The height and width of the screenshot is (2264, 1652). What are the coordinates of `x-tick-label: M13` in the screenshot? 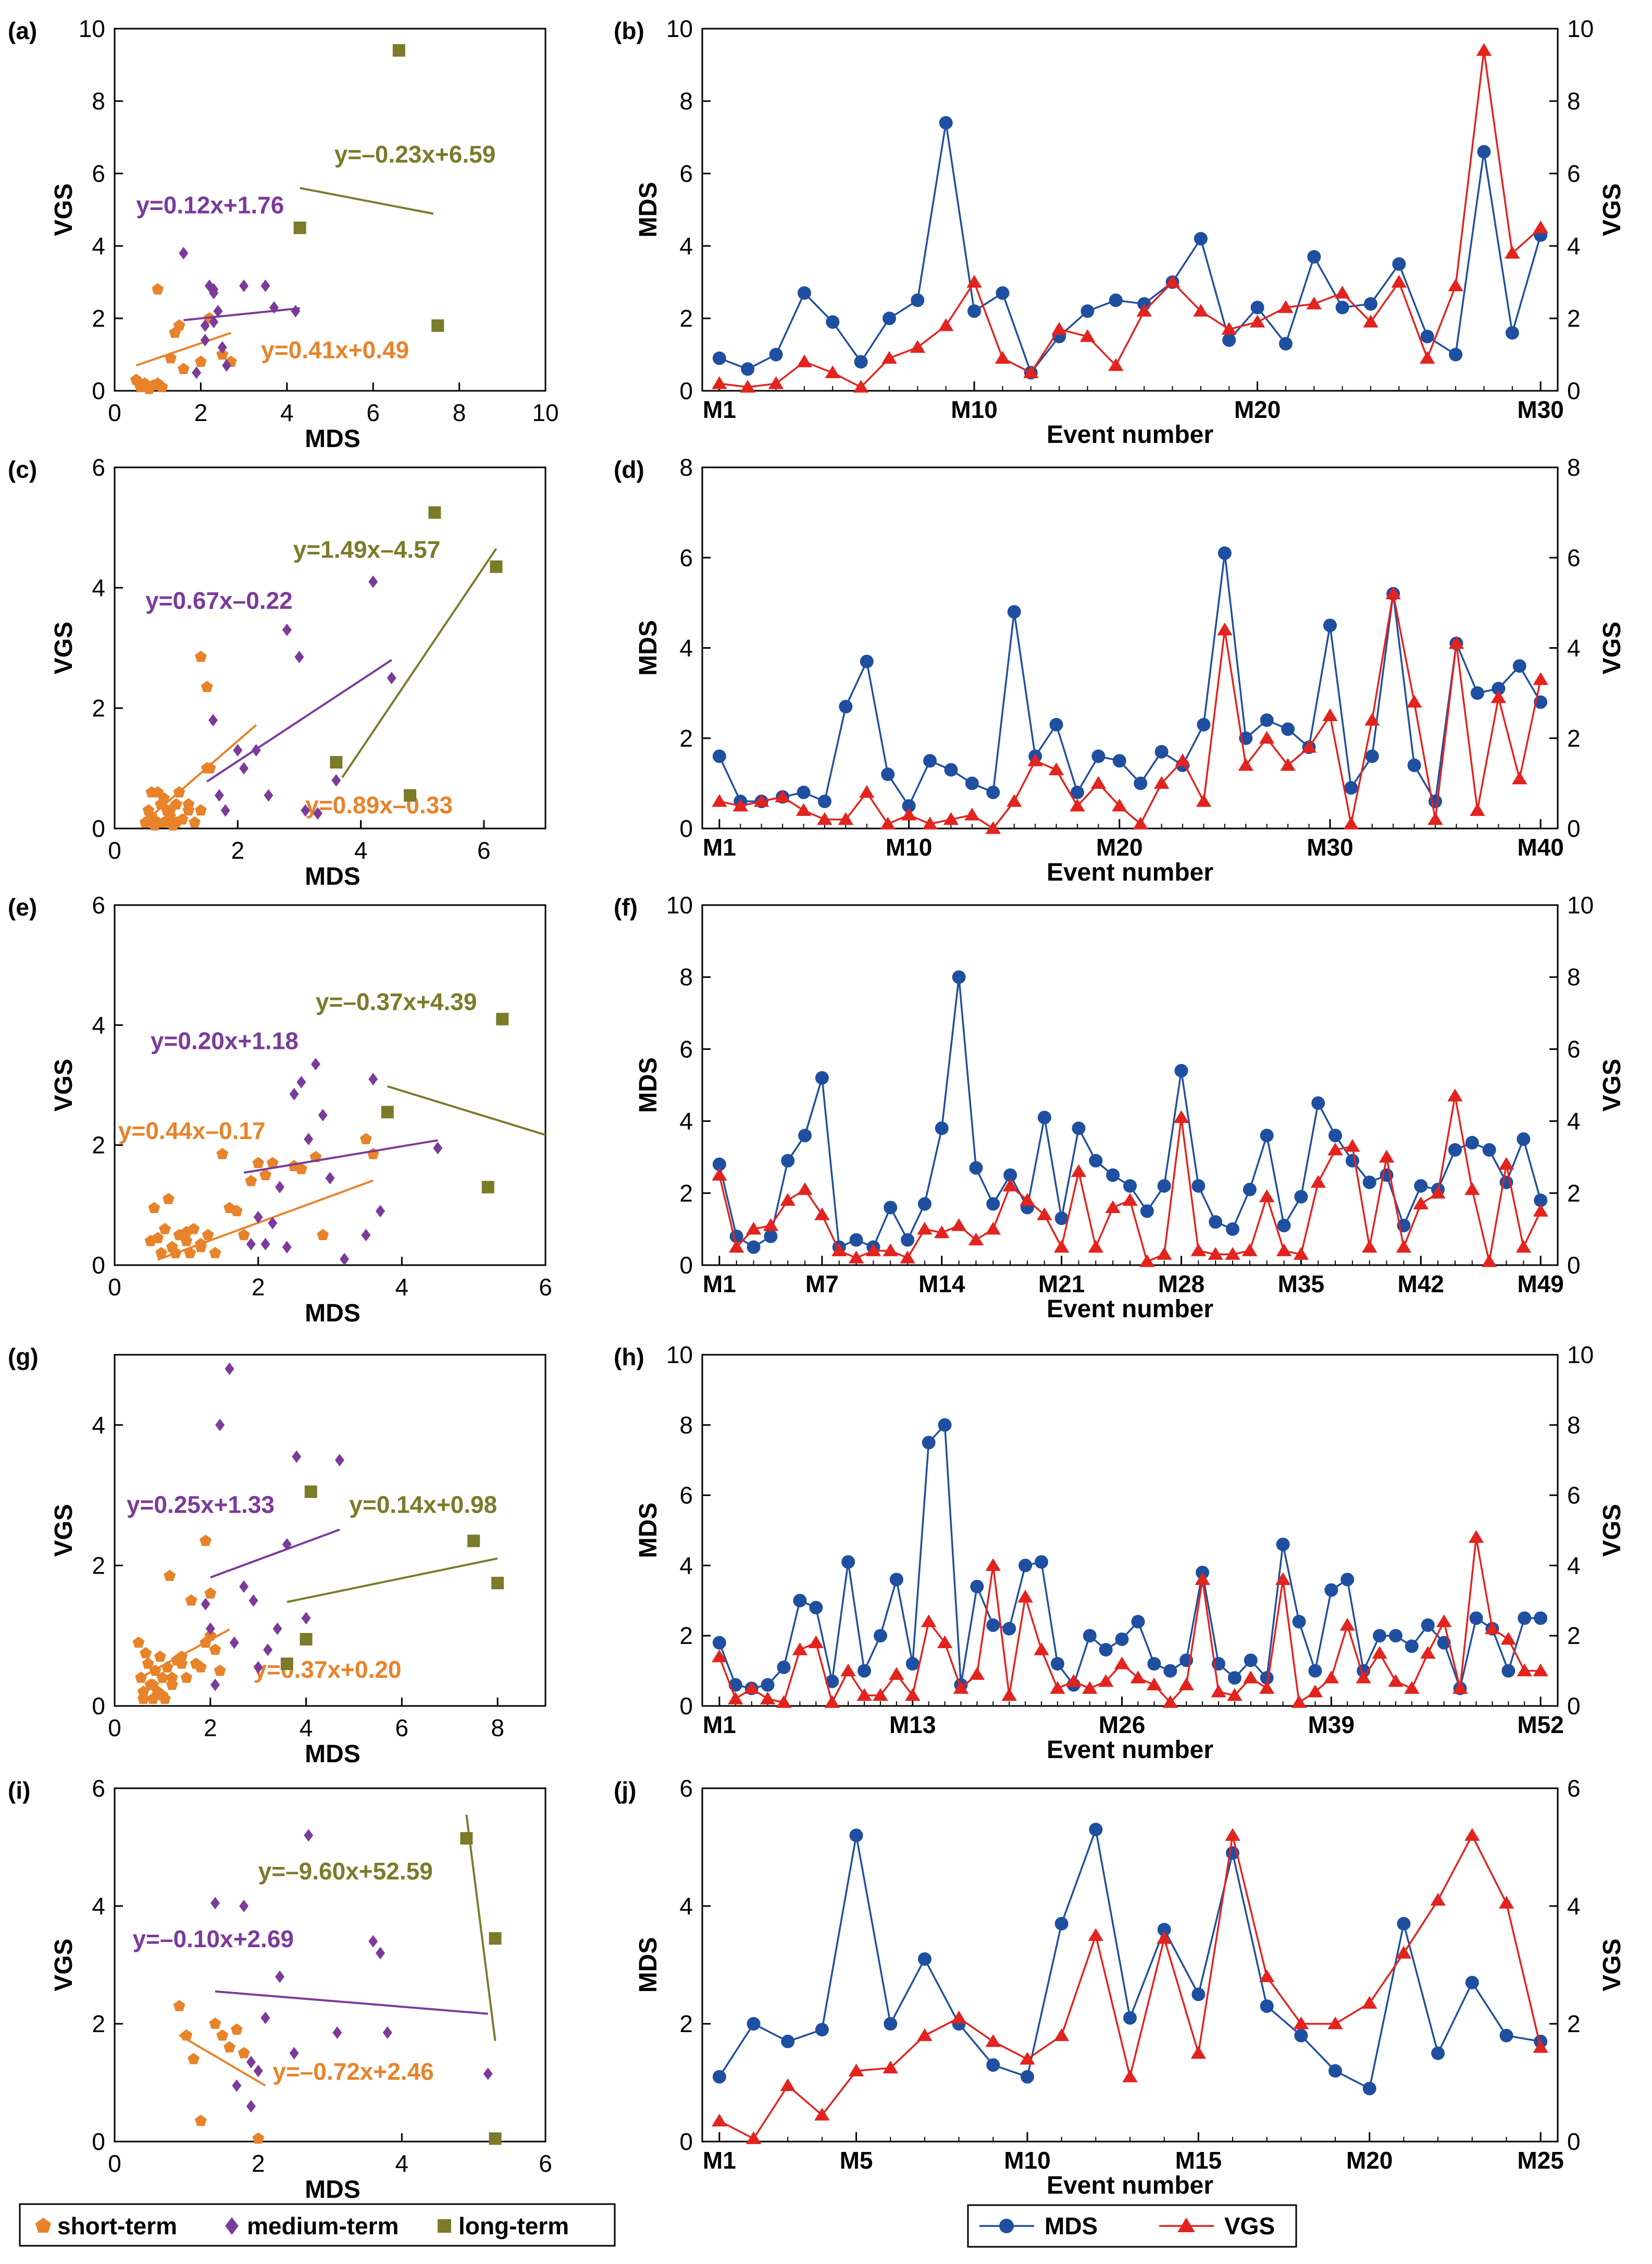 It's located at (912, 1724).